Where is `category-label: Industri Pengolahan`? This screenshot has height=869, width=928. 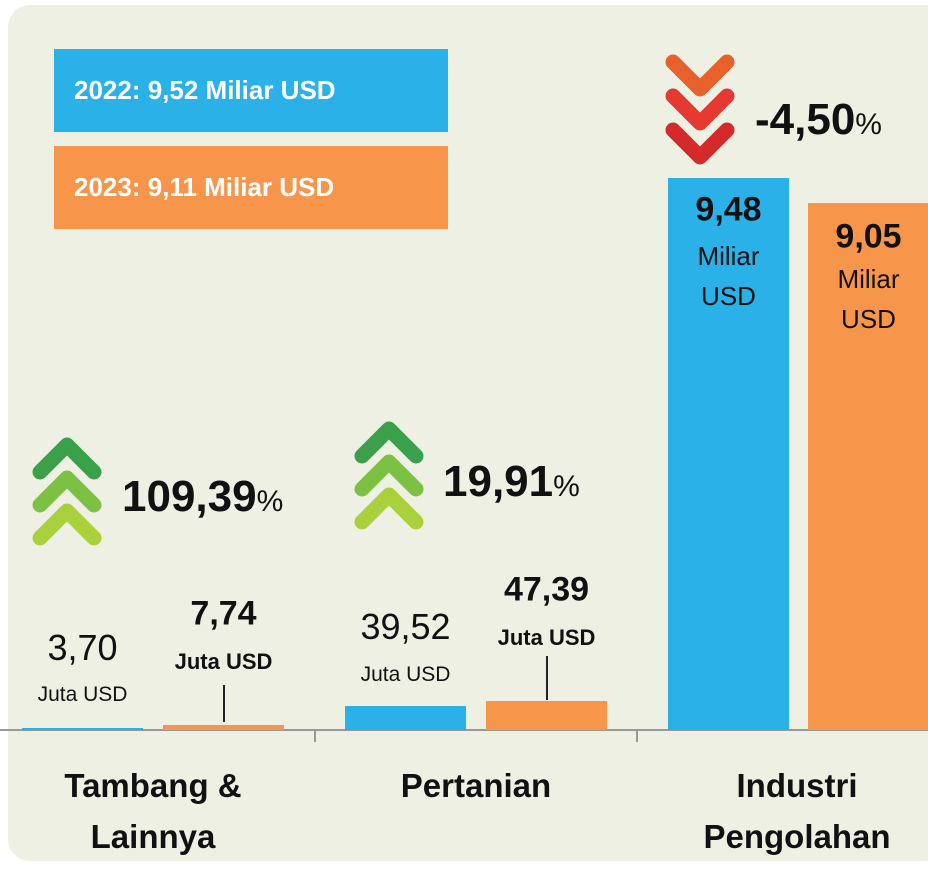
category-label: Industri Pengolahan is located at coordinates (797, 811).